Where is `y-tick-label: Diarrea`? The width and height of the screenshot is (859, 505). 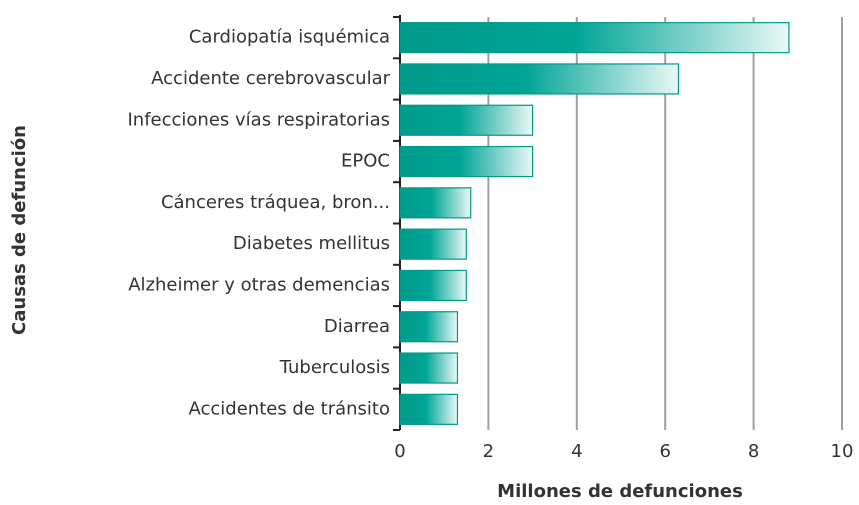 y-tick-label: Diarrea is located at coordinates (357, 326).